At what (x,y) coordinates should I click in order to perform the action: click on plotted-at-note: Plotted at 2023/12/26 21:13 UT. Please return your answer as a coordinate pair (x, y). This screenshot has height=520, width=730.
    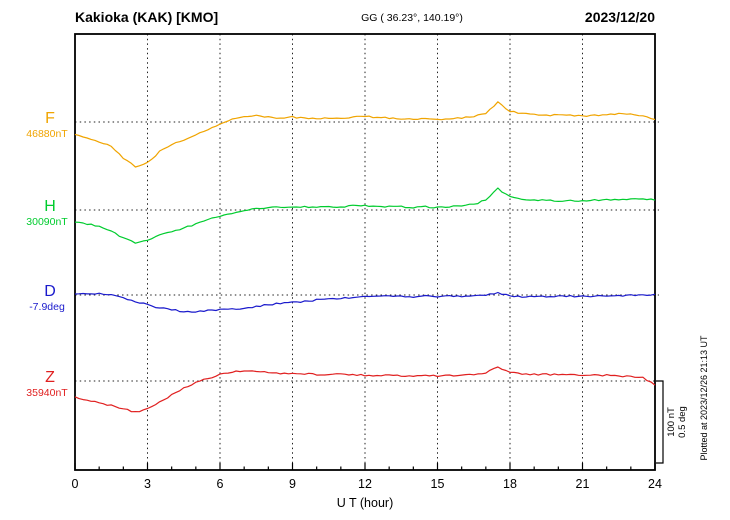
    Looking at the image, I should click on (704, 398).